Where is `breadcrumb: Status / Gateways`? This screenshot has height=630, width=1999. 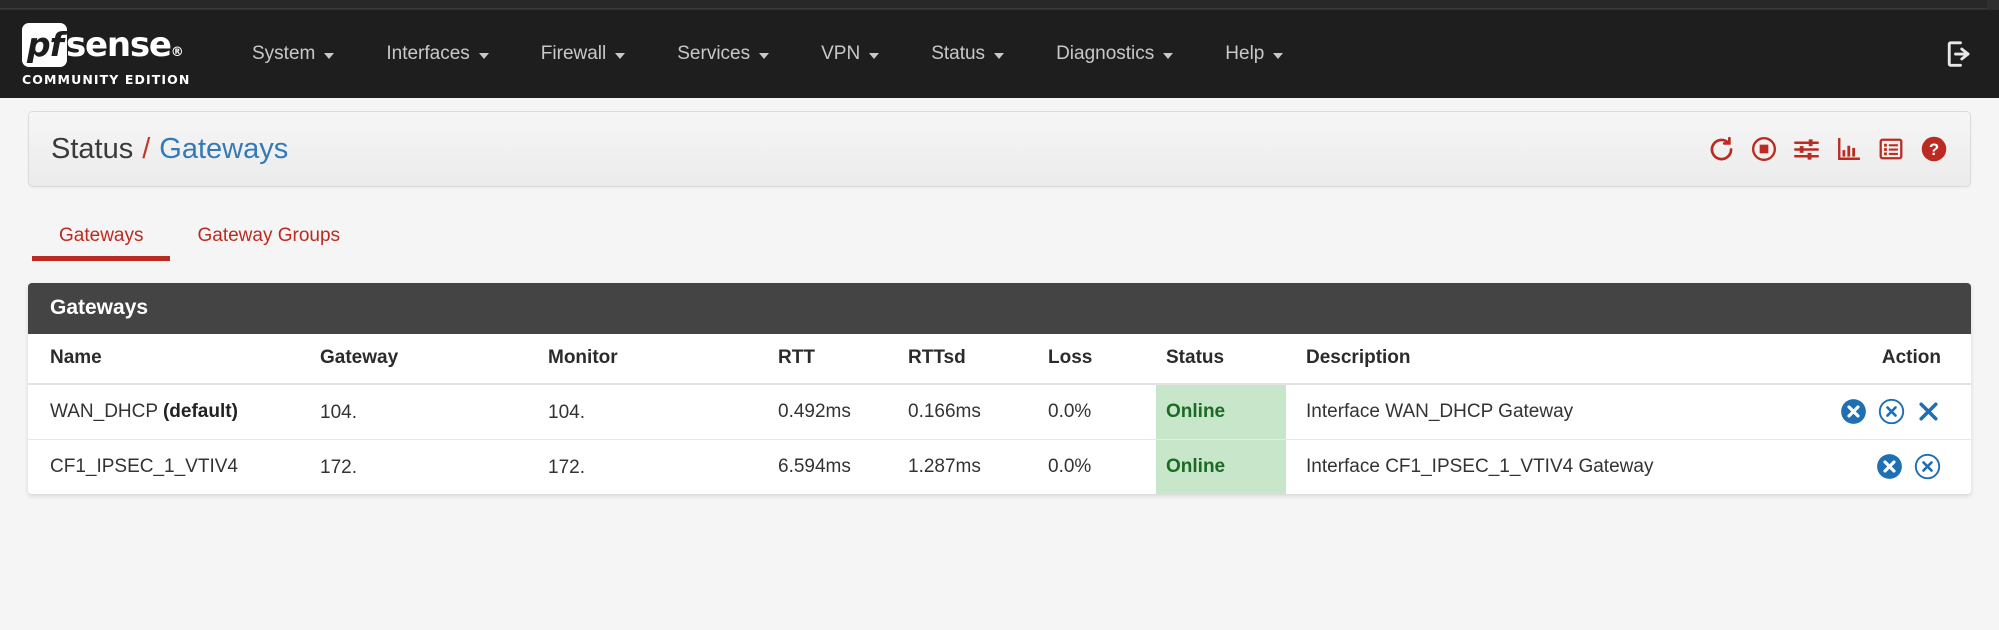
breadcrumb: Status / Gateways is located at coordinates (169, 149).